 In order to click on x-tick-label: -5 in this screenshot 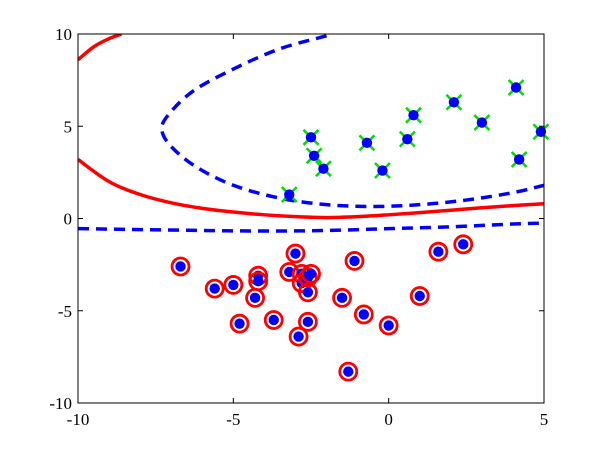, I will do `click(233, 419)`.